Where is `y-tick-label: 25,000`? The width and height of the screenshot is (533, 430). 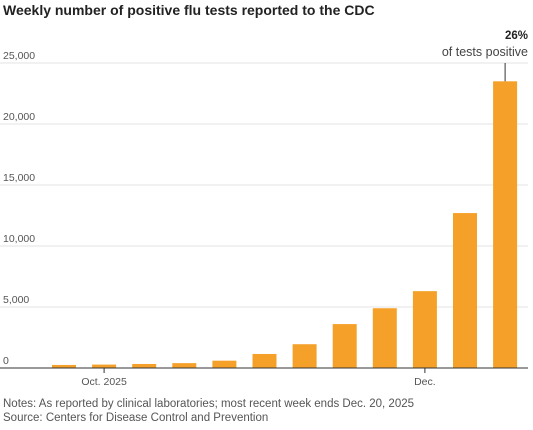 y-tick-label: 25,000 is located at coordinates (19, 56).